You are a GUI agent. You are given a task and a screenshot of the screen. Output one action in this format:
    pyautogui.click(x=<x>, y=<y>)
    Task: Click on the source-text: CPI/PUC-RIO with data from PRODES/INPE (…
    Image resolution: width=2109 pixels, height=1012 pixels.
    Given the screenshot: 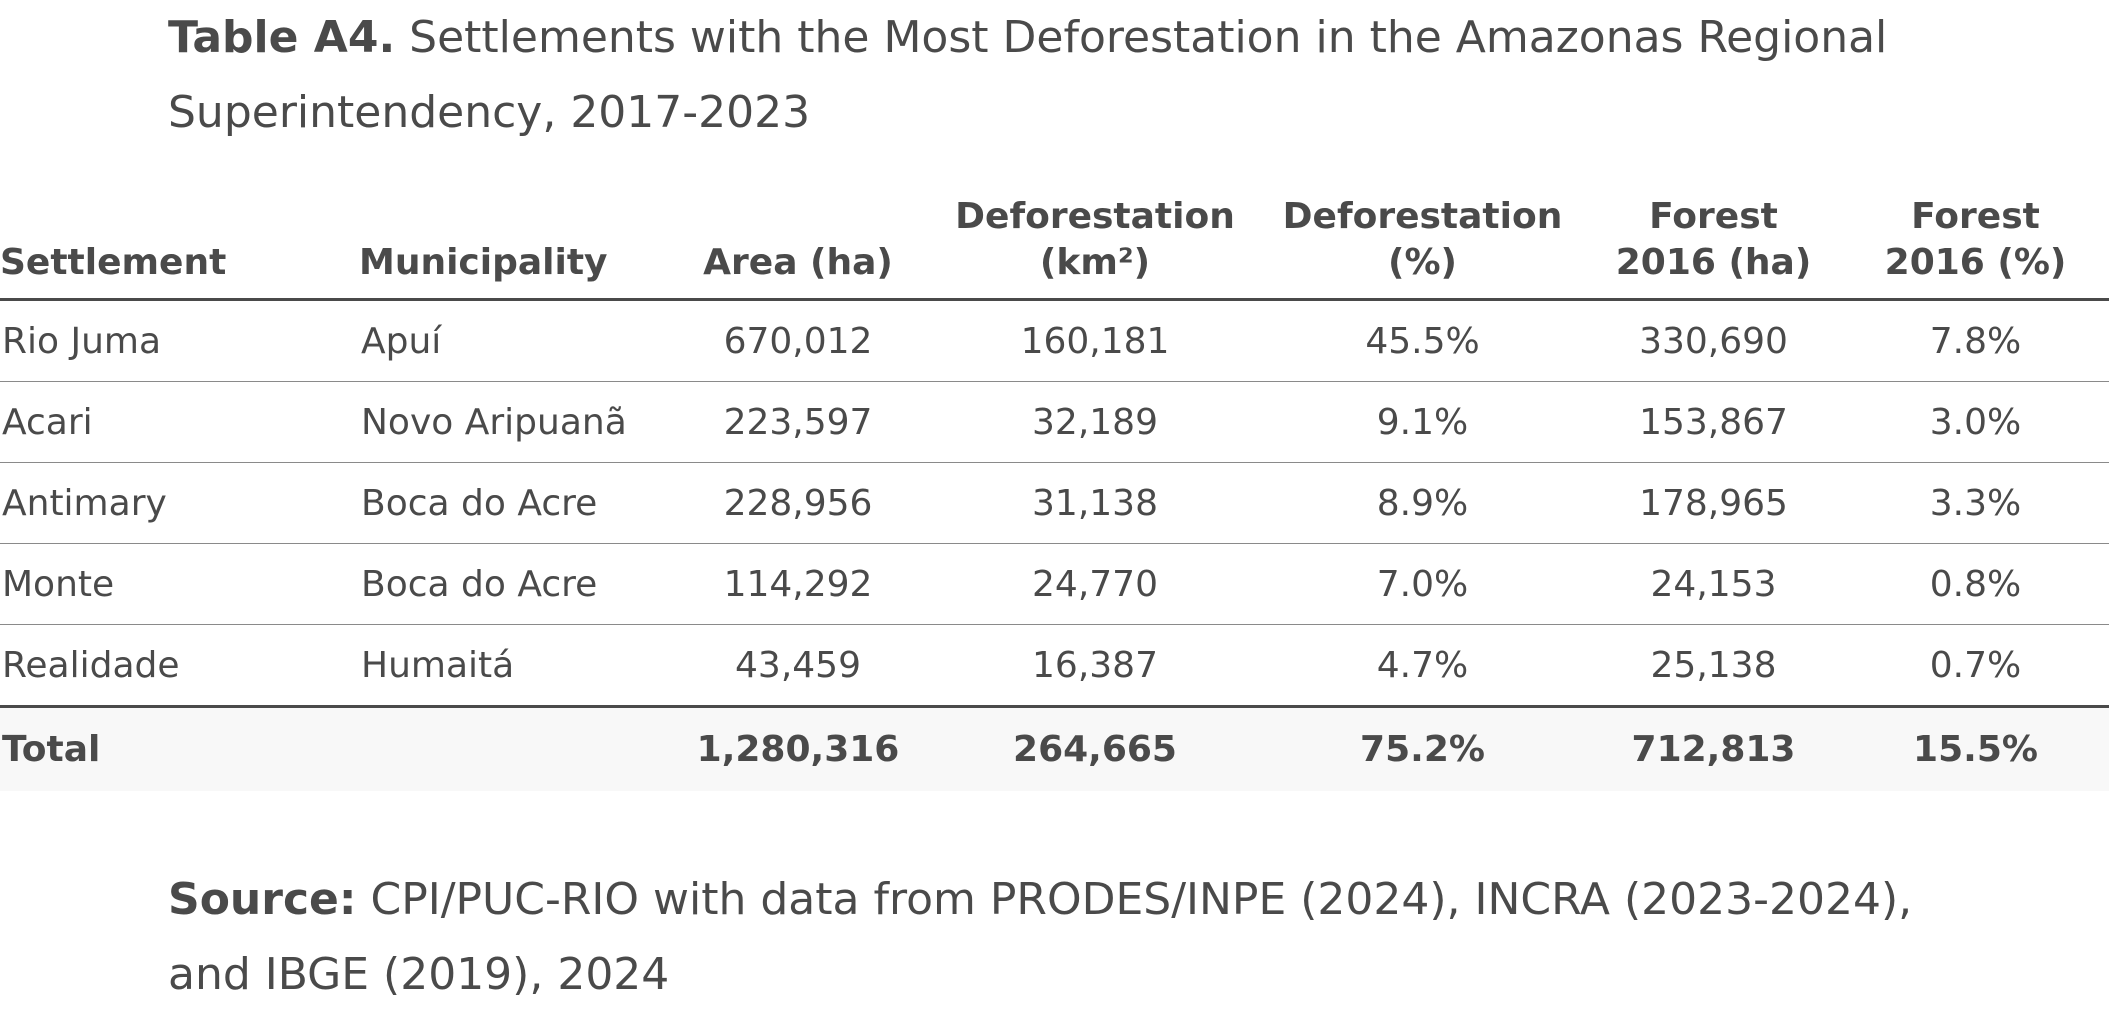 What is the action you would take?
    pyautogui.click(x=1040, y=937)
    